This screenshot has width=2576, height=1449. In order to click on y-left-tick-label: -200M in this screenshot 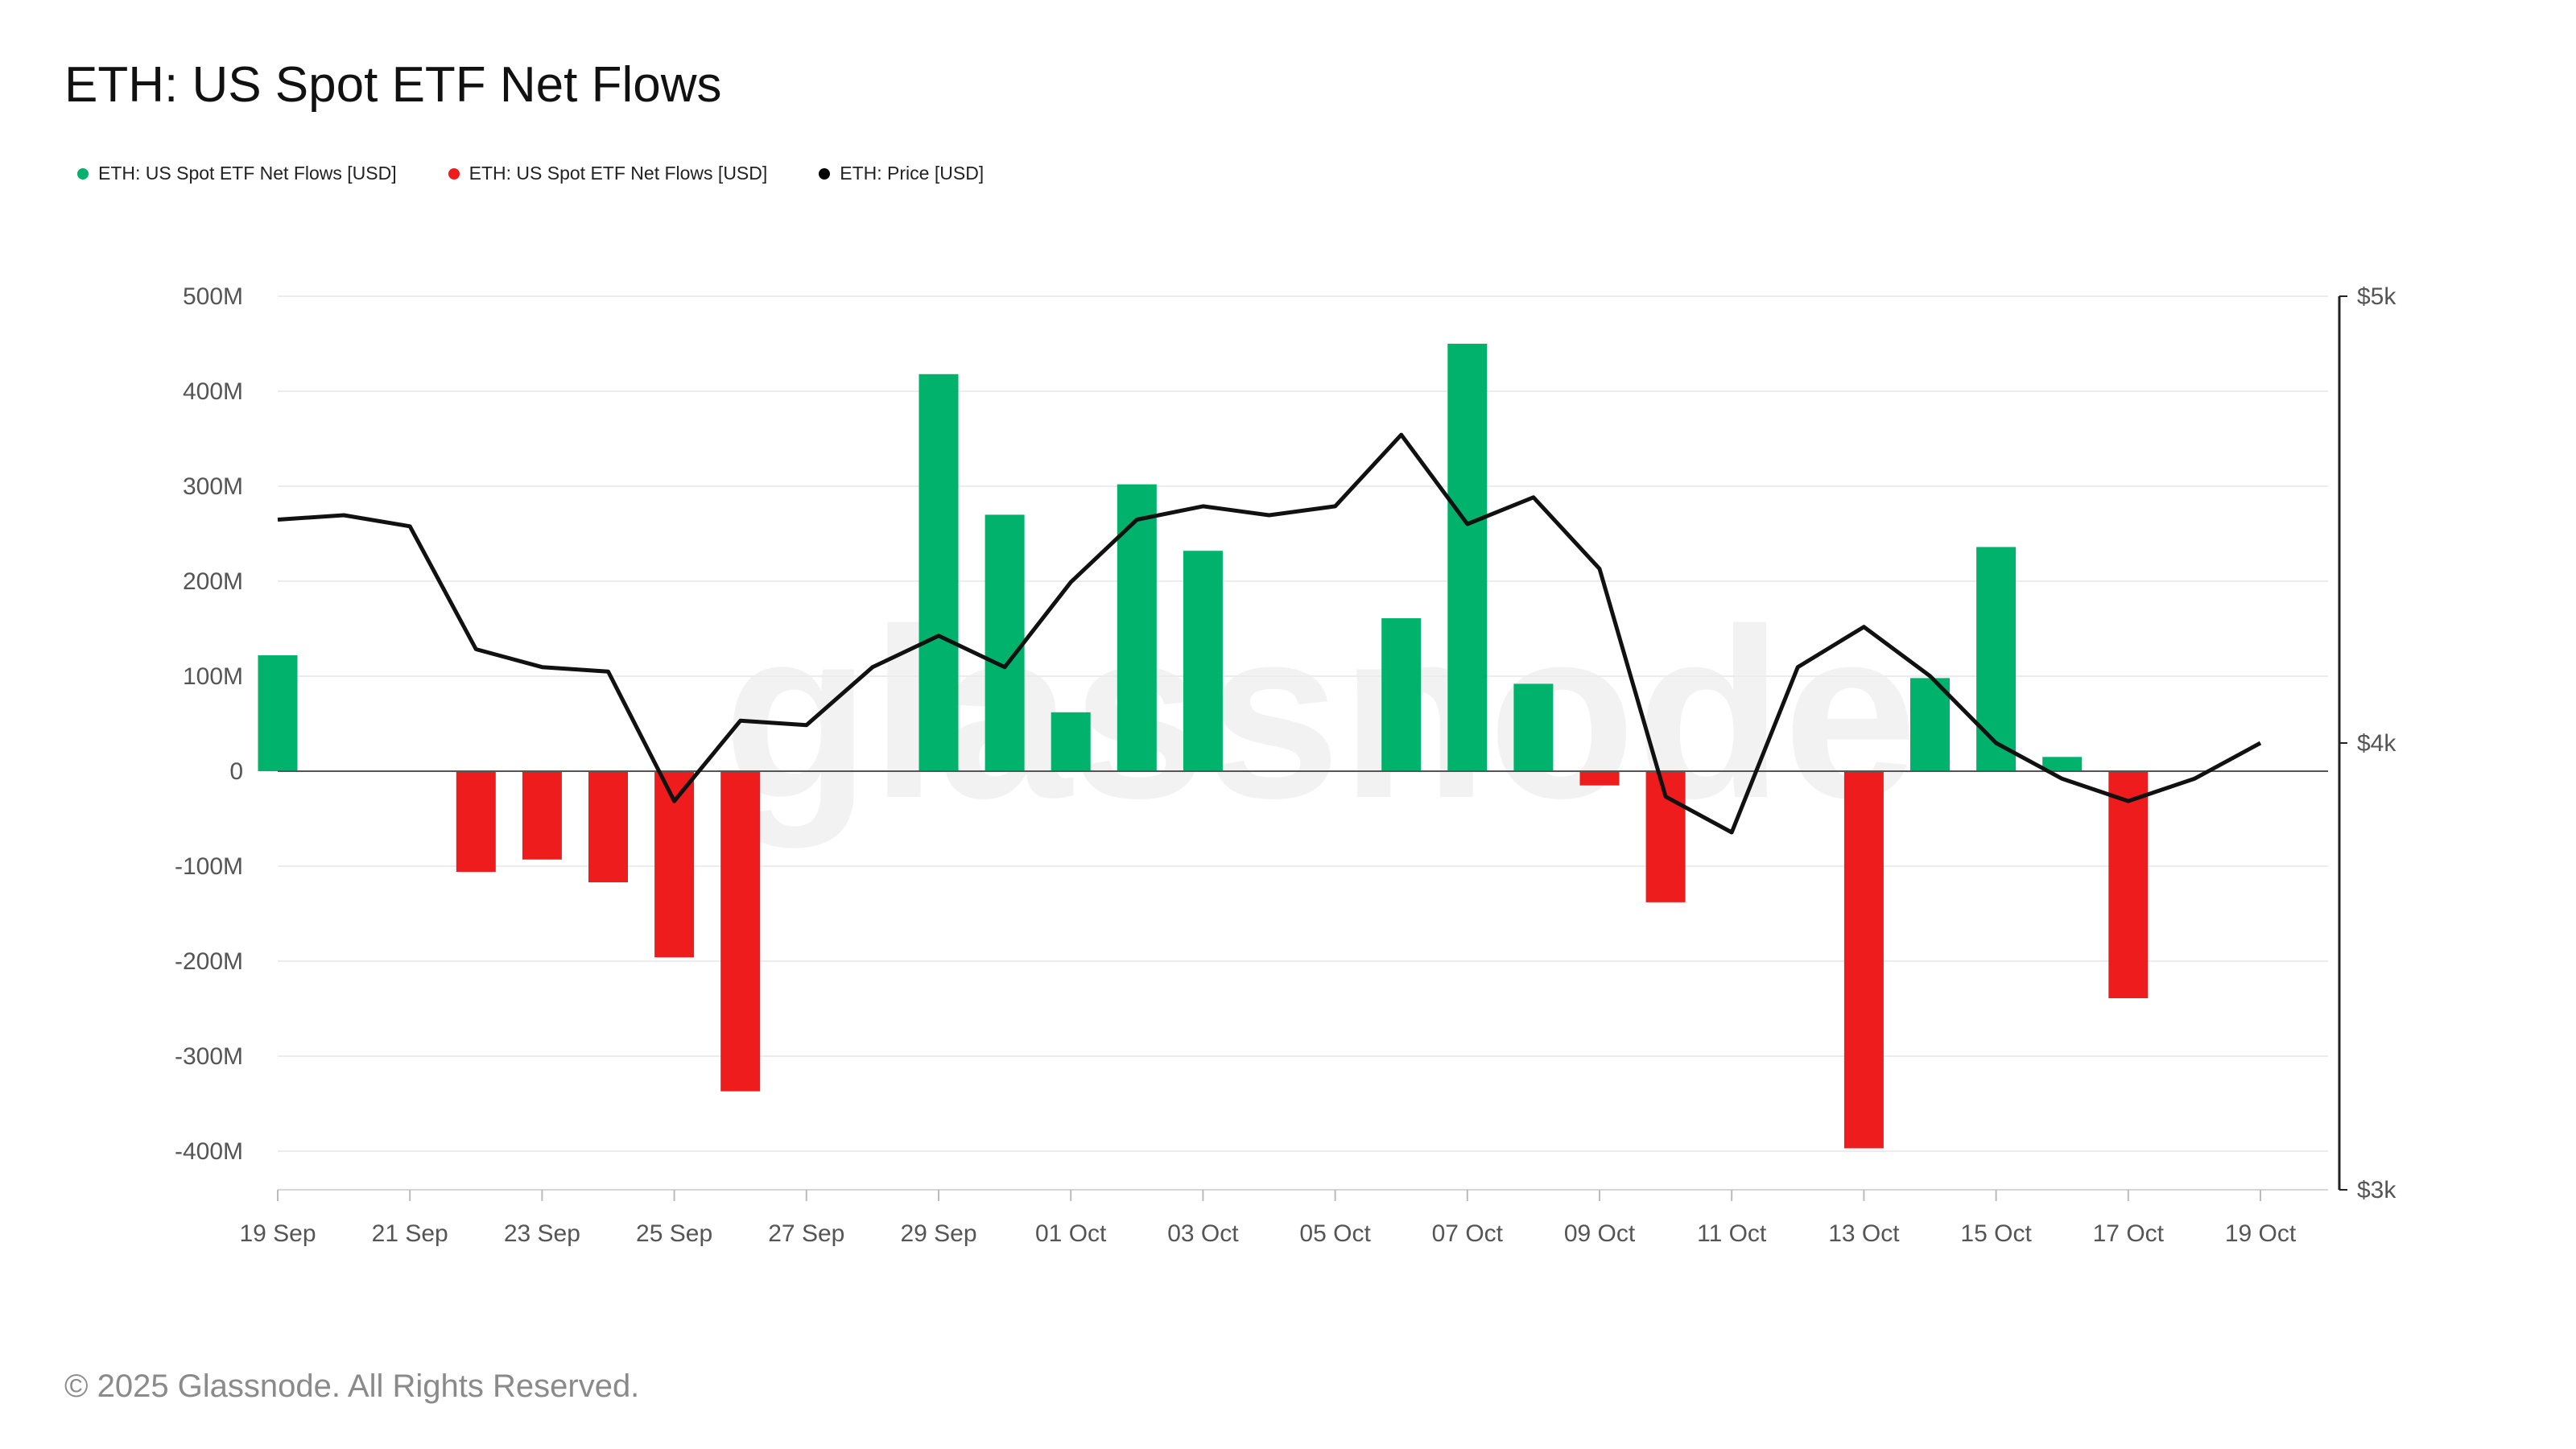, I will do `click(209, 961)`.